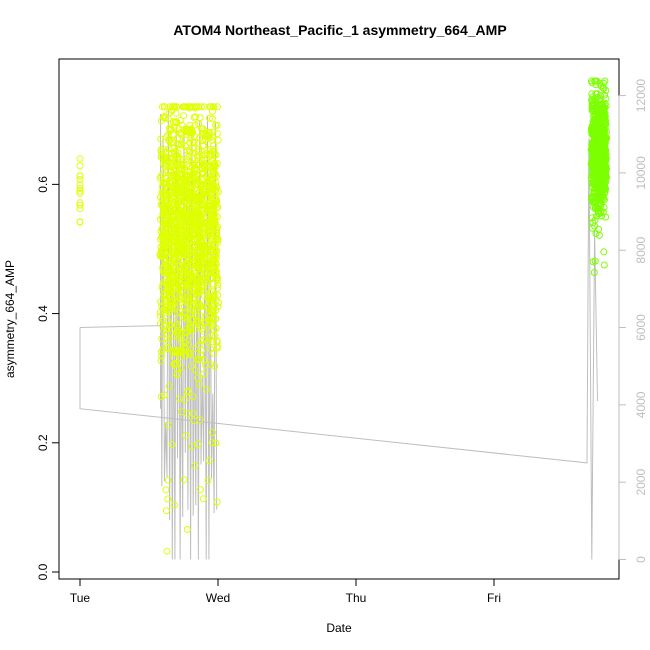  Describe the element at coordinates (641, 559) in the screenshot. I see `y-right-tick-label: 0` at that location.